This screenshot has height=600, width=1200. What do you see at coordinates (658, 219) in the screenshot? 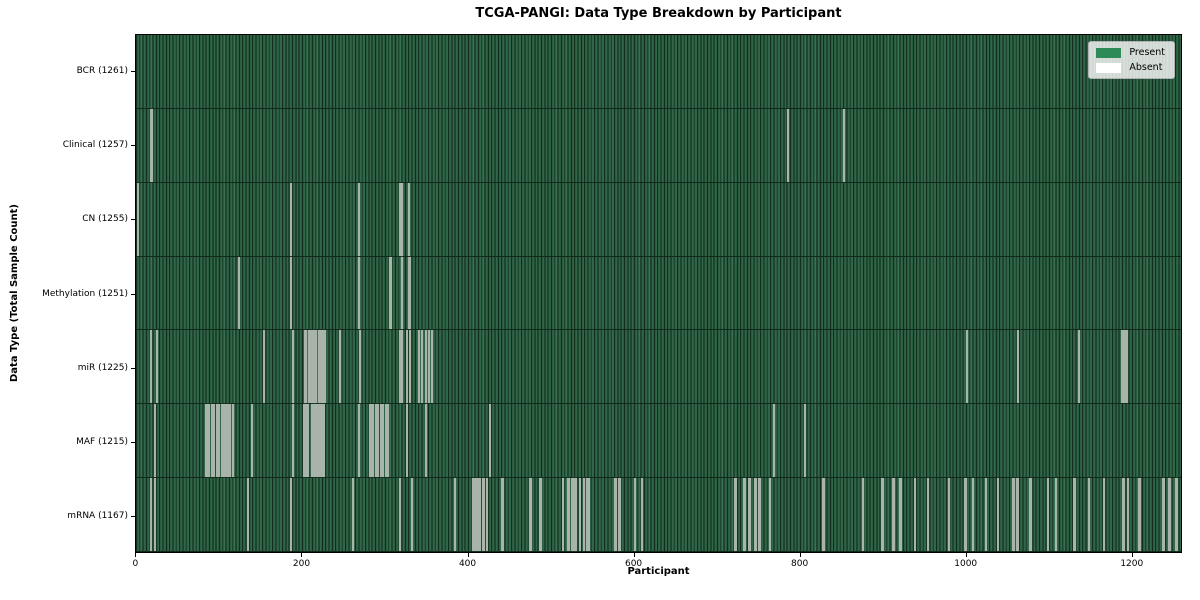
I see `row-CN` at bounding box center [658, 219].